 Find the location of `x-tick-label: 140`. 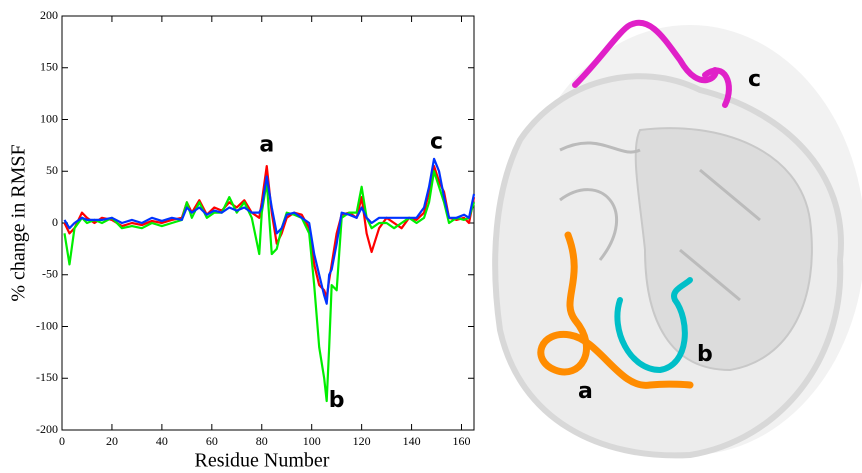

x-tick-label: 140 is located at coordinates (412, 441).